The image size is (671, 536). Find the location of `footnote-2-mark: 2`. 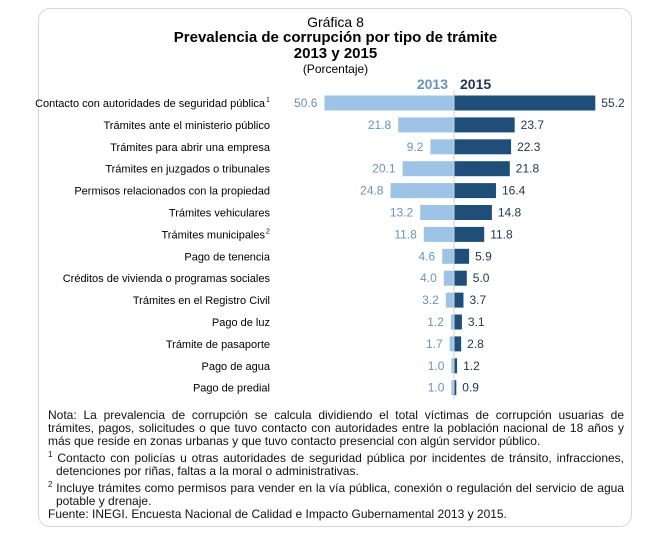

footnote-2-mark: 2 is located at coordinates (50, 484).